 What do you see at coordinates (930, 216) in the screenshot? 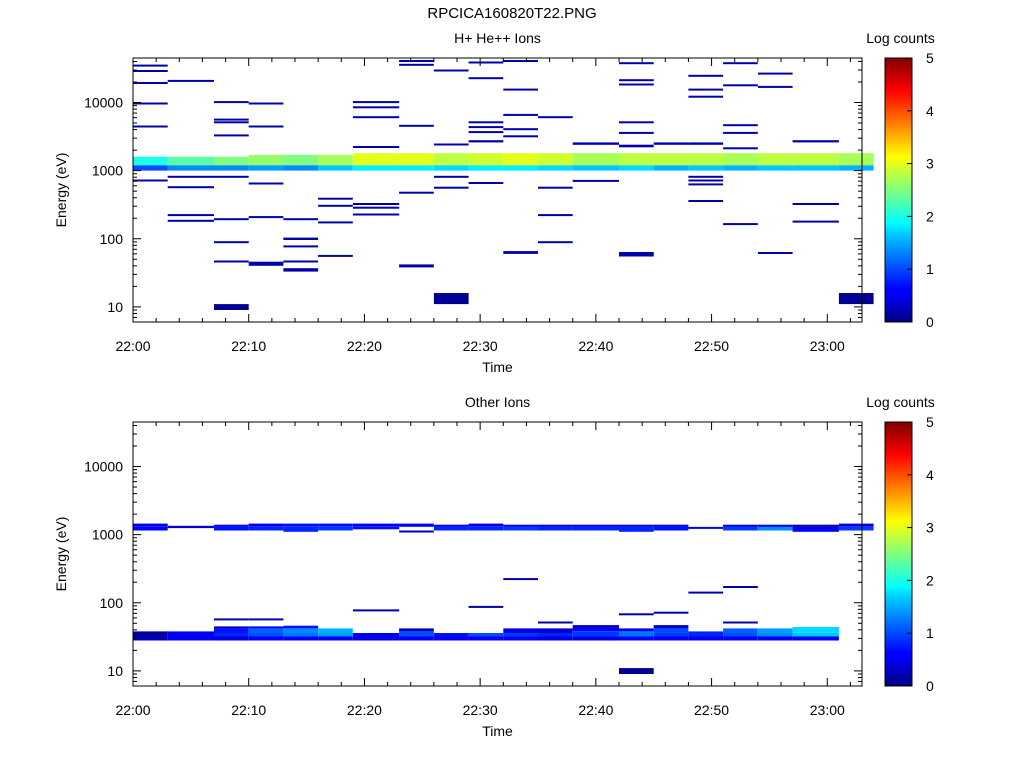
I see `colorbar-tick-label: 2` at bounding box center [930, 216].